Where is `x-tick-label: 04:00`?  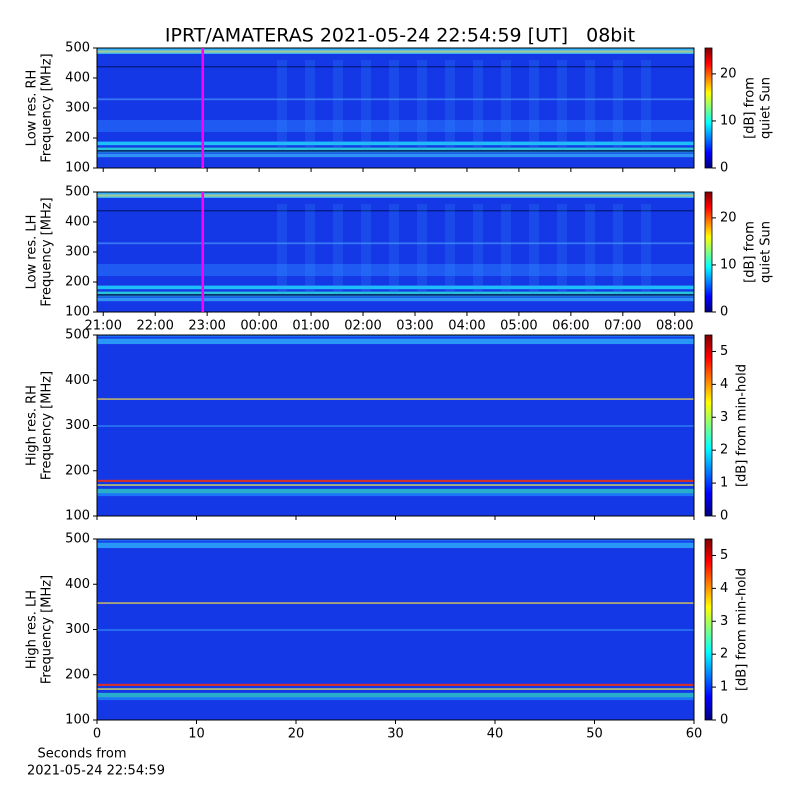
x-tick-label: 04:00 is located at coordinates (466, 326).